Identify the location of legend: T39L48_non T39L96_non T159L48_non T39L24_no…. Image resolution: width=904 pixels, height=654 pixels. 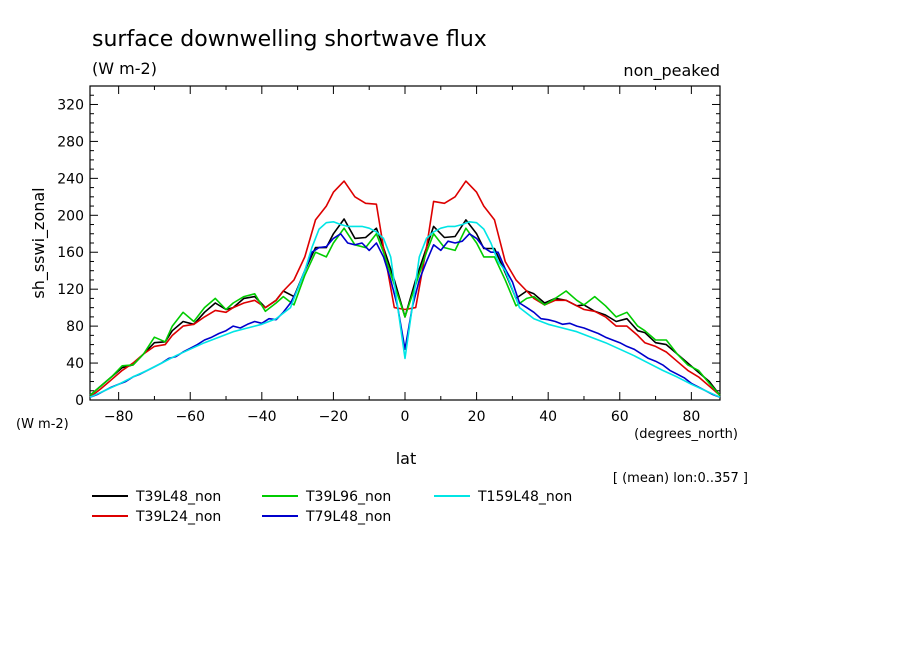
(332, 507).